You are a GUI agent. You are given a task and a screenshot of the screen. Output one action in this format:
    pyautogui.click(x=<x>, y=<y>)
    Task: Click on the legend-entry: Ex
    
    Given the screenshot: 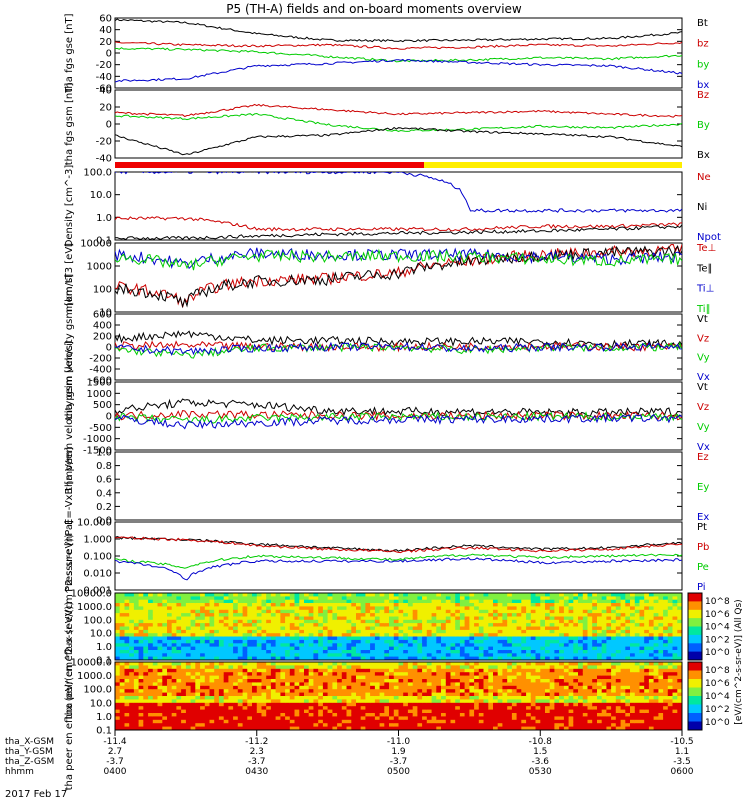 What is the action you would take?
    pyautogui.click(x=703, y=517)
    